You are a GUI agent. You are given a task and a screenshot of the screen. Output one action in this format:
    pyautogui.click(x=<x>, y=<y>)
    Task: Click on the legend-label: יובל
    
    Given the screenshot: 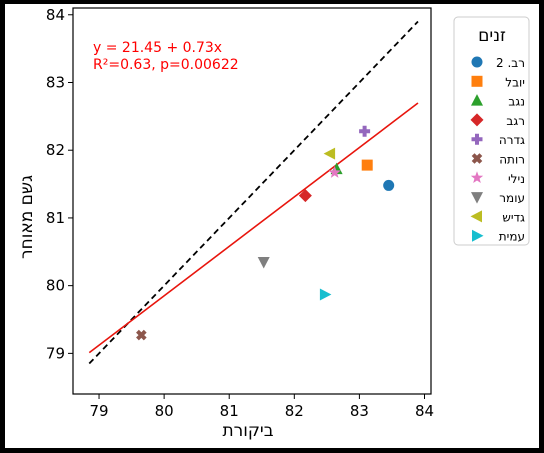 What is the action you would take?
    pyautogui.click(x=515, y=82)
    